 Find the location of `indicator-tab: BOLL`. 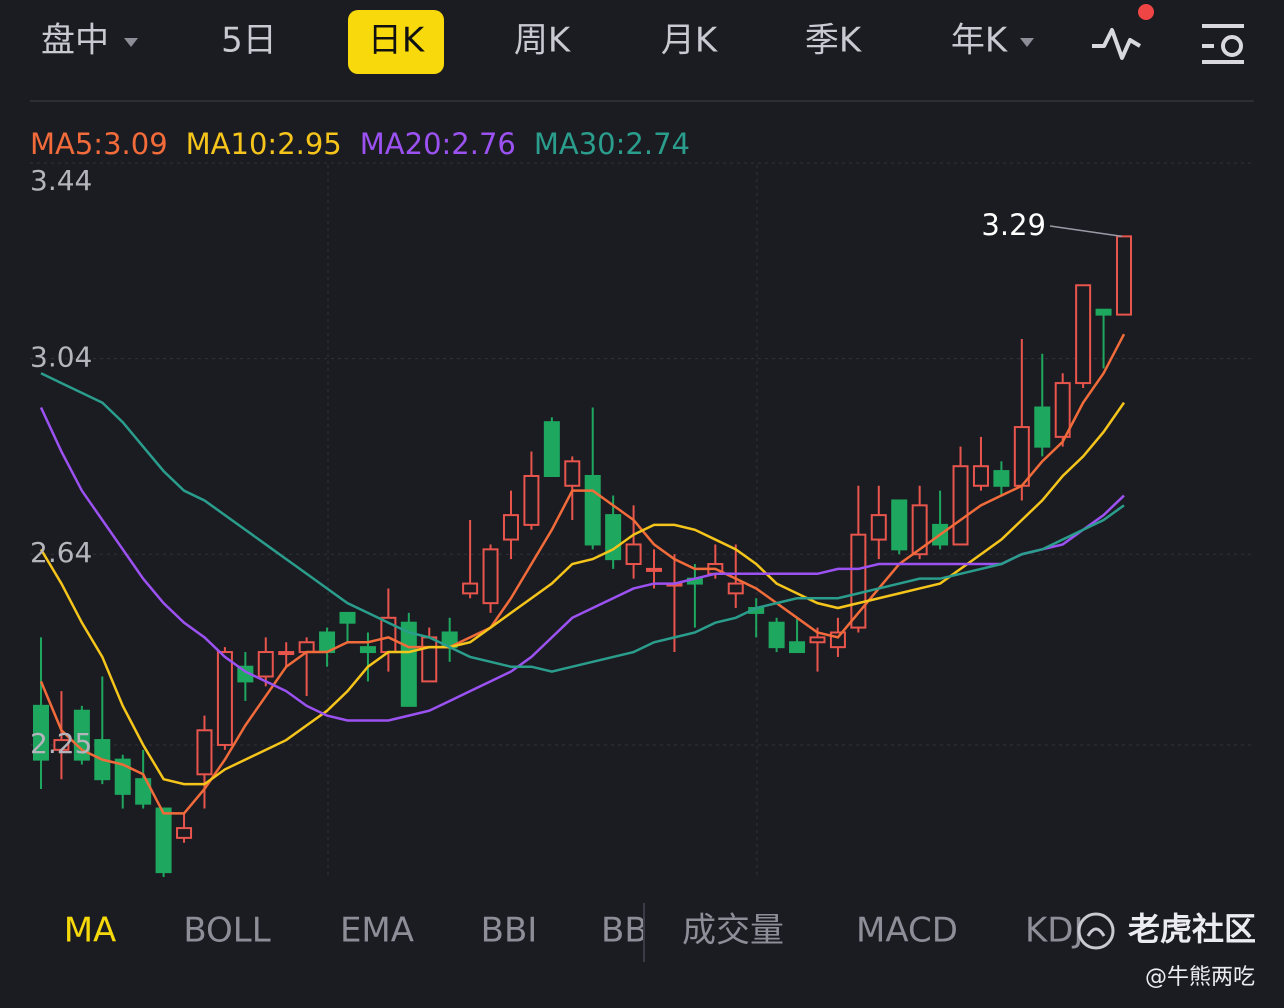

indicator-tab: BOLL is located at coordinates (226, 931).